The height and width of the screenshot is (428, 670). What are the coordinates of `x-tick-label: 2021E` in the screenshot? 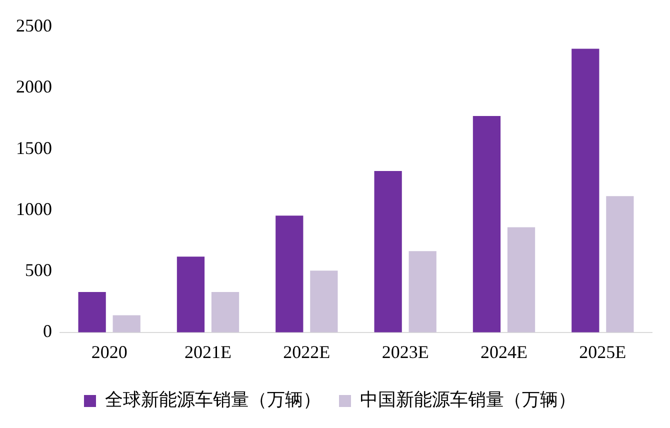 It's located at (208, 352).